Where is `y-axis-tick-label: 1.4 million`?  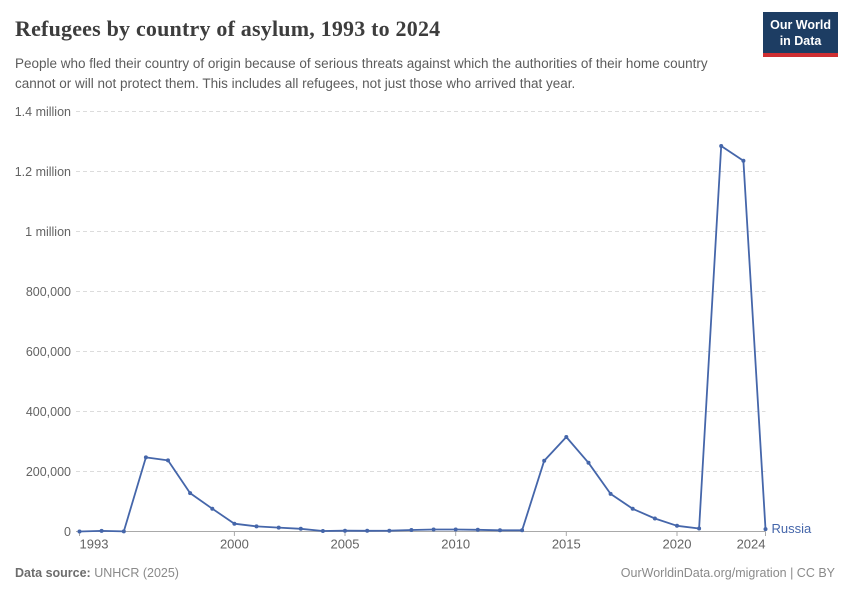 y-axis-tick-label: 1.4 million is located at coordinates (43, 112).